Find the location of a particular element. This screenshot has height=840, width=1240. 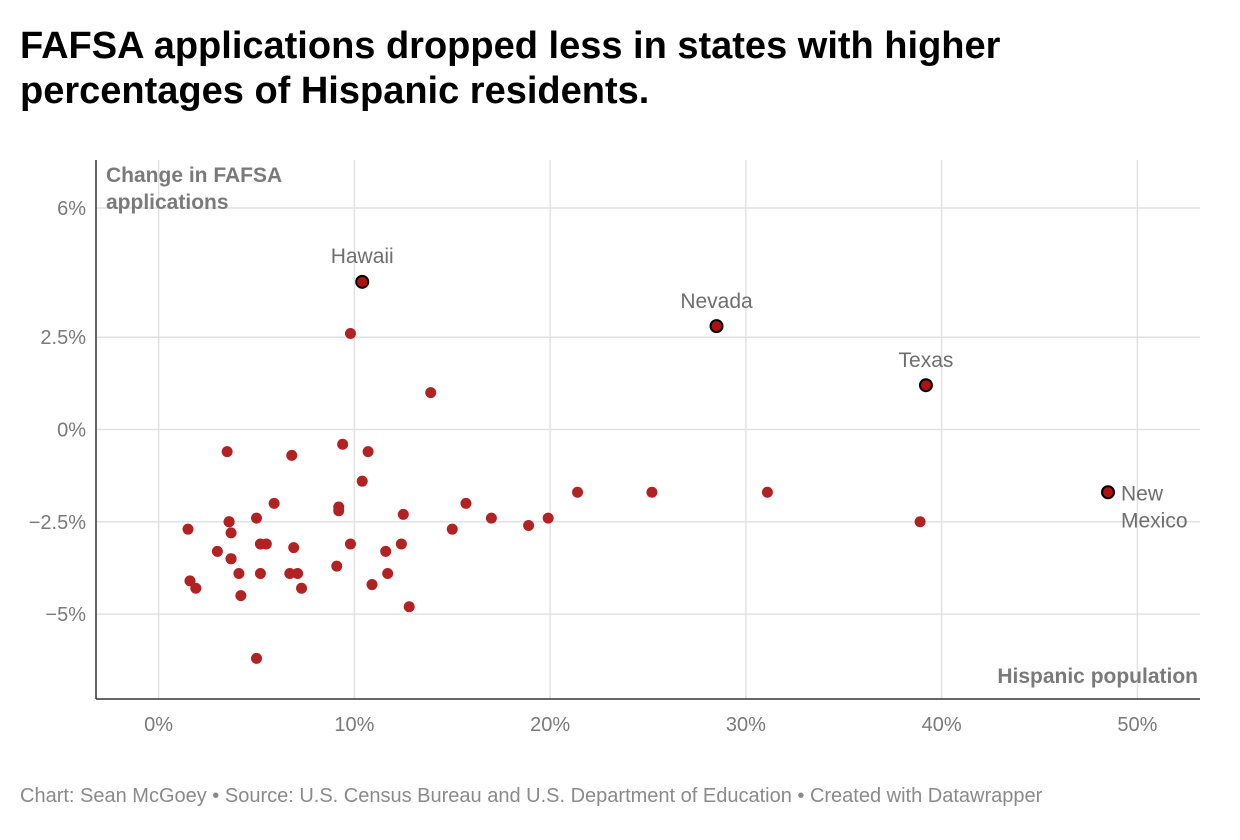

y-axis-title-line-2: applications is located at coordinates (167, 202).